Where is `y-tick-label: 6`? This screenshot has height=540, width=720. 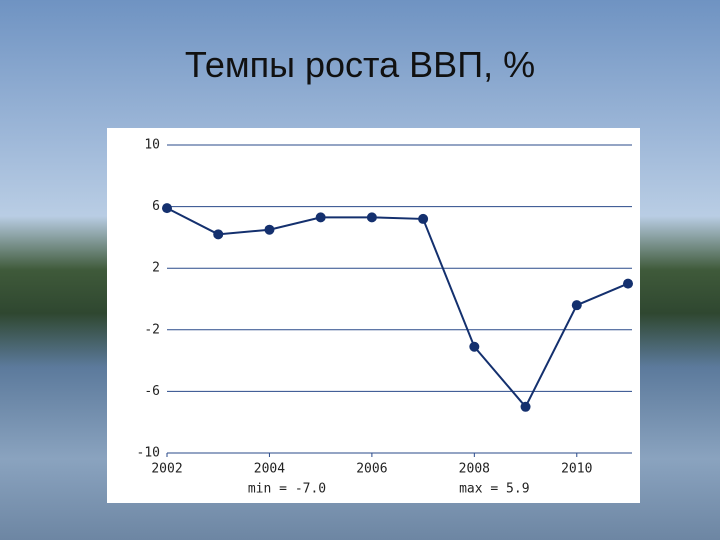
y-tick-label: 6 is located at coordinates (156, 206).